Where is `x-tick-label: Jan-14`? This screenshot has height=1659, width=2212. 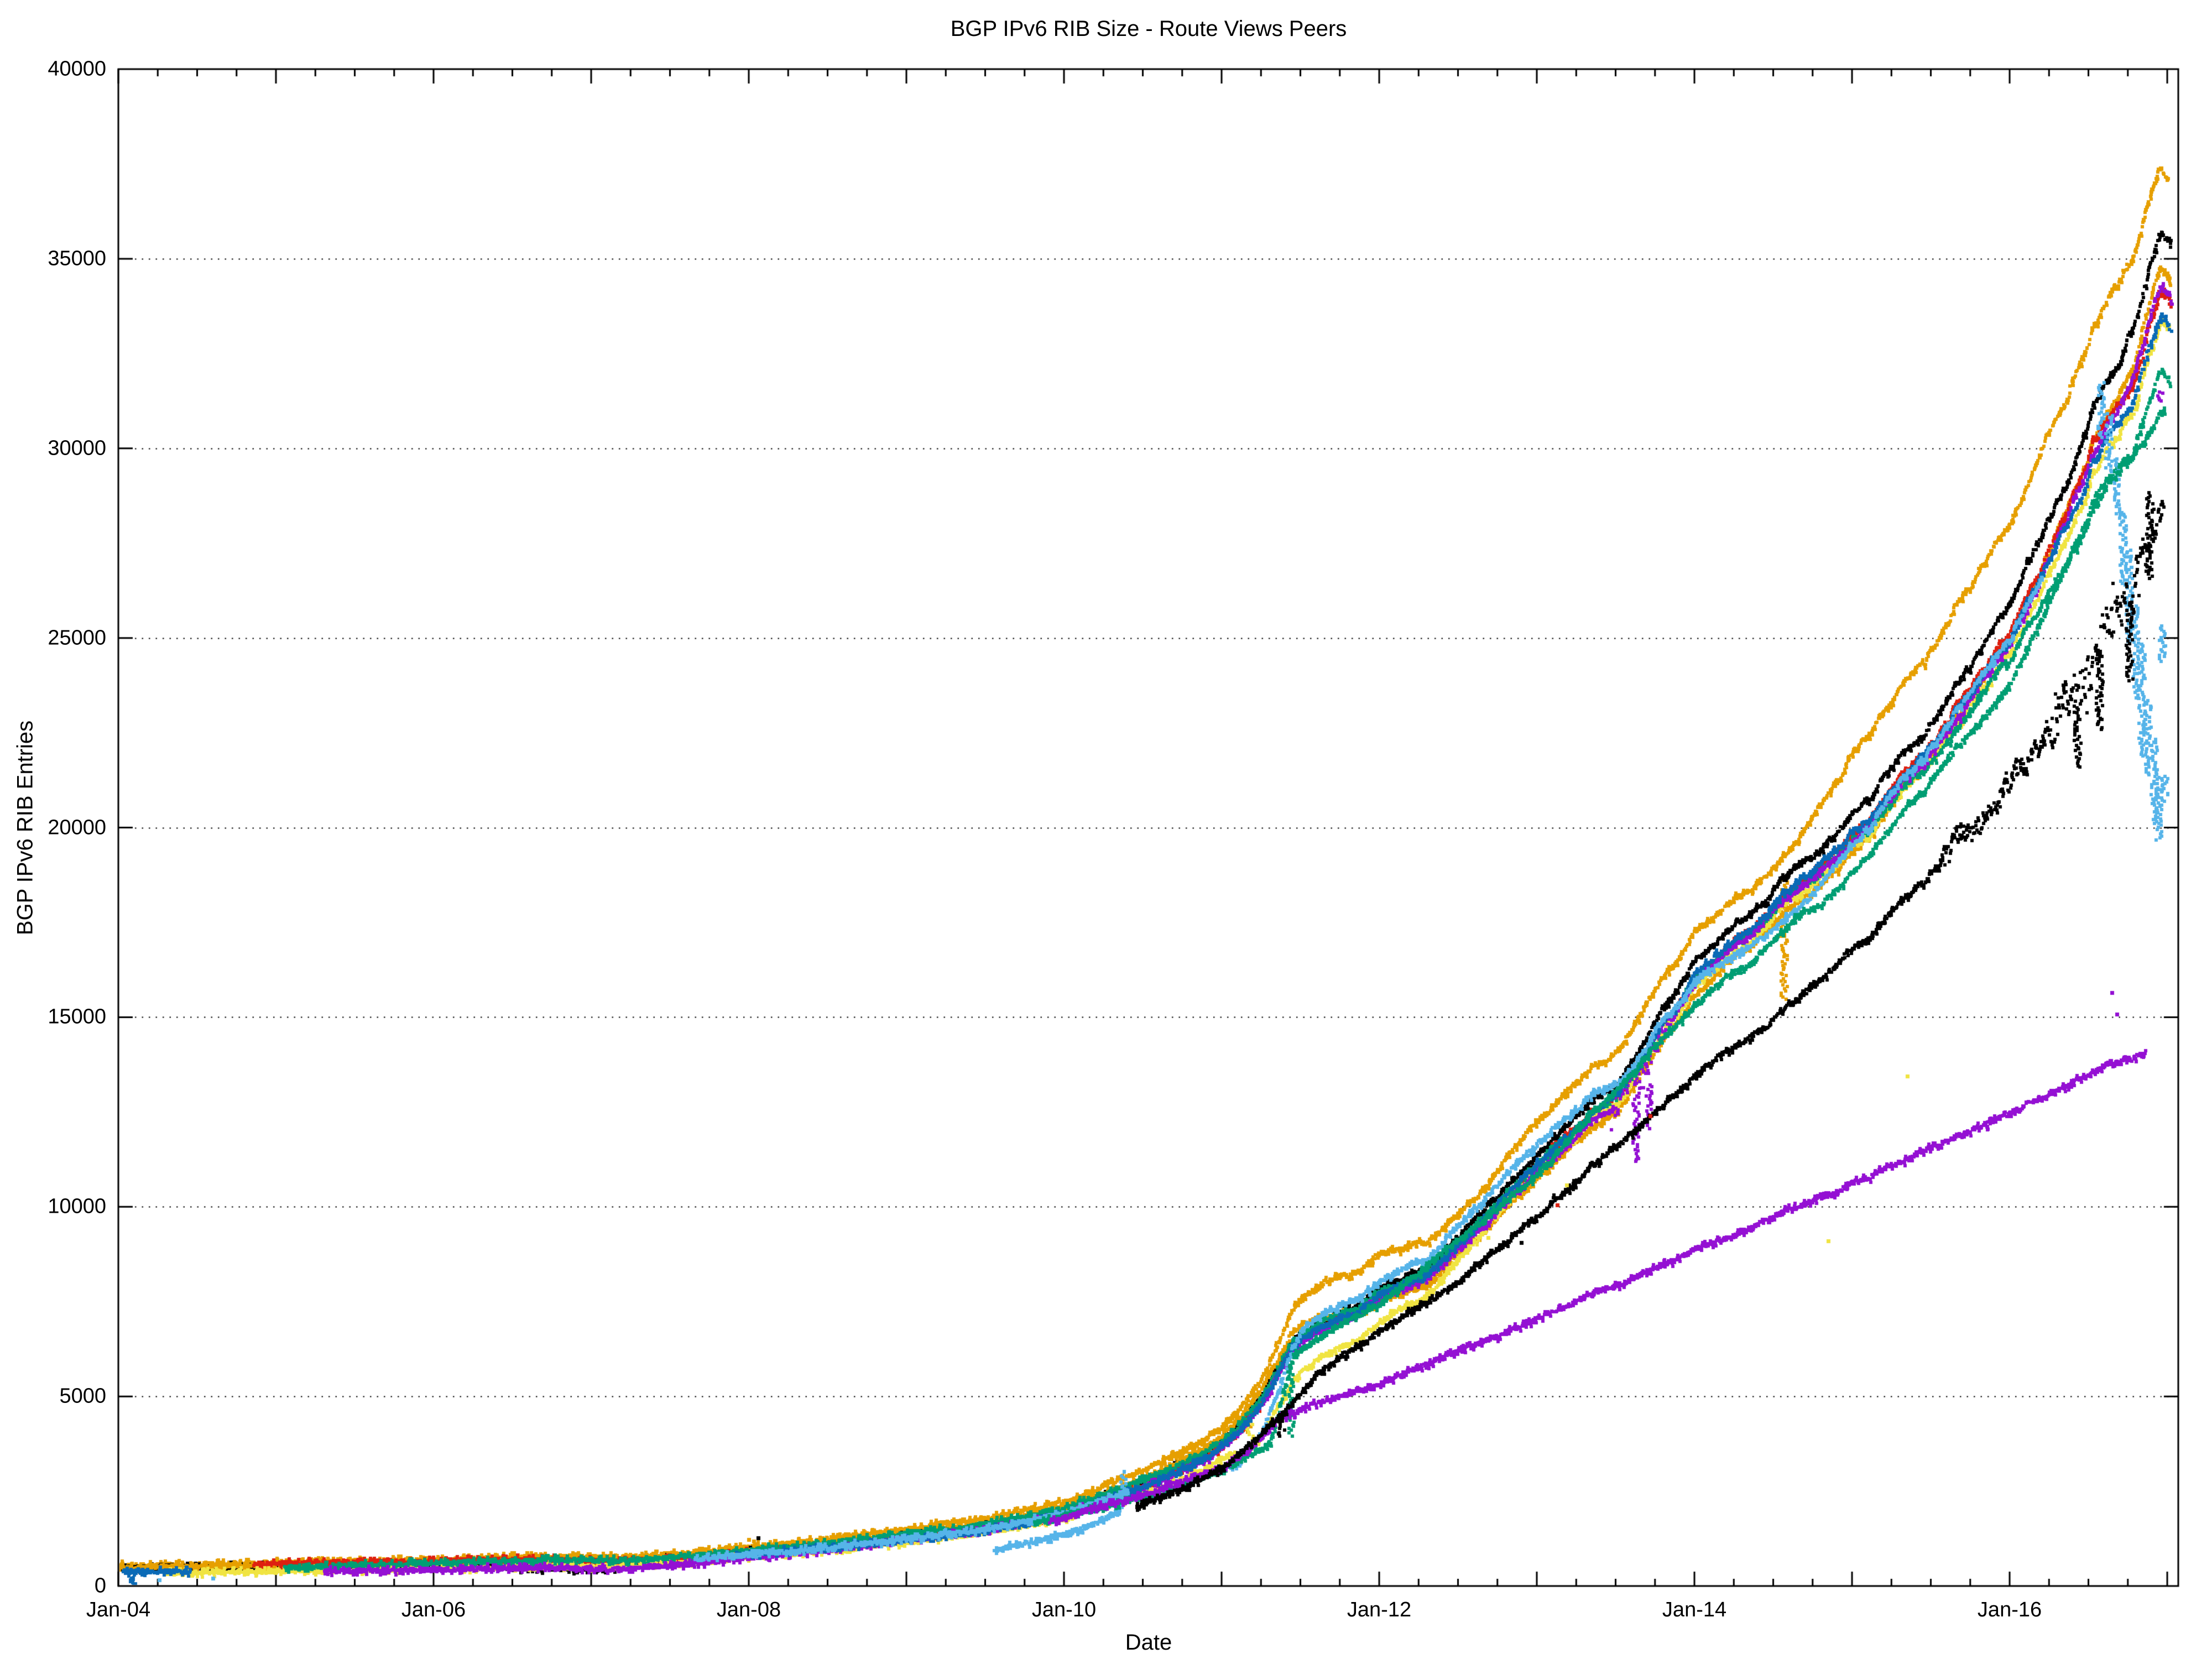 x-tick-label: Jan-14 is located at coordinates (1695, 1610).